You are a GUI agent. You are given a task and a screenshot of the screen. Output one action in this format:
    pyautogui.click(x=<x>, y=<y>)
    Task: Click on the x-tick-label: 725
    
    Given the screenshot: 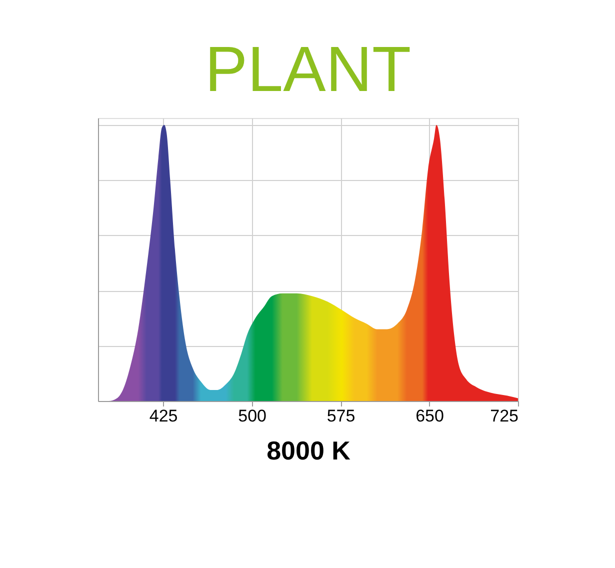 What is the action you would take?
    pyautogui.click(x=504, y=416)
    